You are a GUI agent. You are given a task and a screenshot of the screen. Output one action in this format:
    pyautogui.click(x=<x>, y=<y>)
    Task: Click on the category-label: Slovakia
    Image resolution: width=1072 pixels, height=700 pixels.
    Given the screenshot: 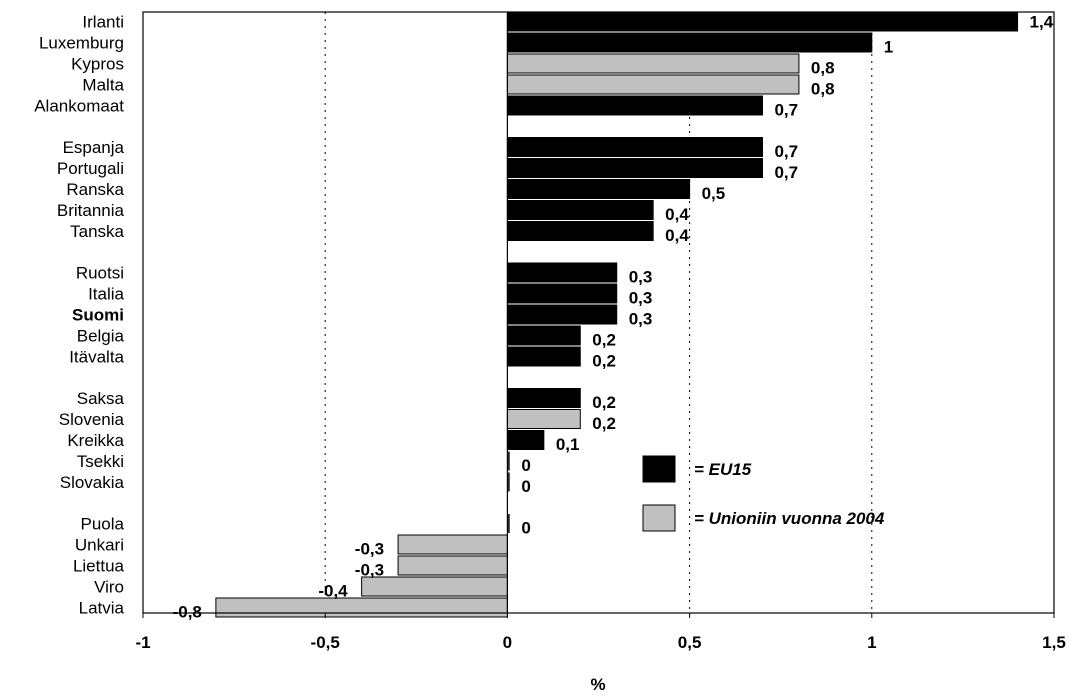 What is the action you would take?
    pyautogui.click(x=92, y=482)
    